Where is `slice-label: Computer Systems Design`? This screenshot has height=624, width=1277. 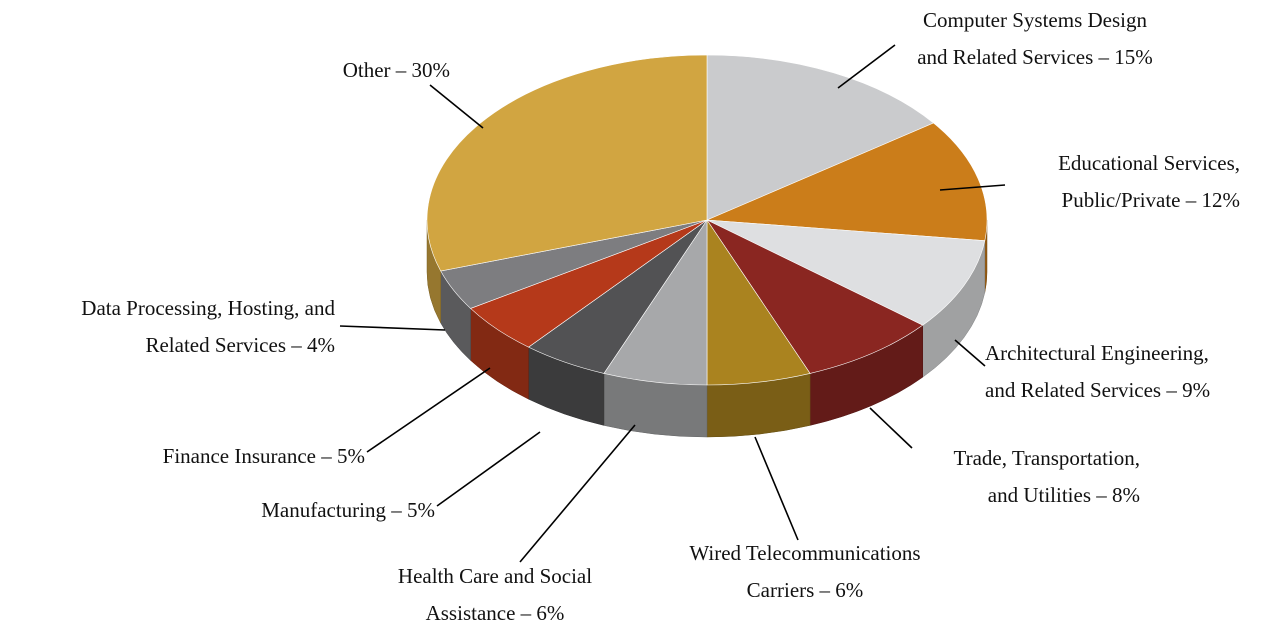 slice-label: Computer Systems Design is located at coordinates (1035, 20).